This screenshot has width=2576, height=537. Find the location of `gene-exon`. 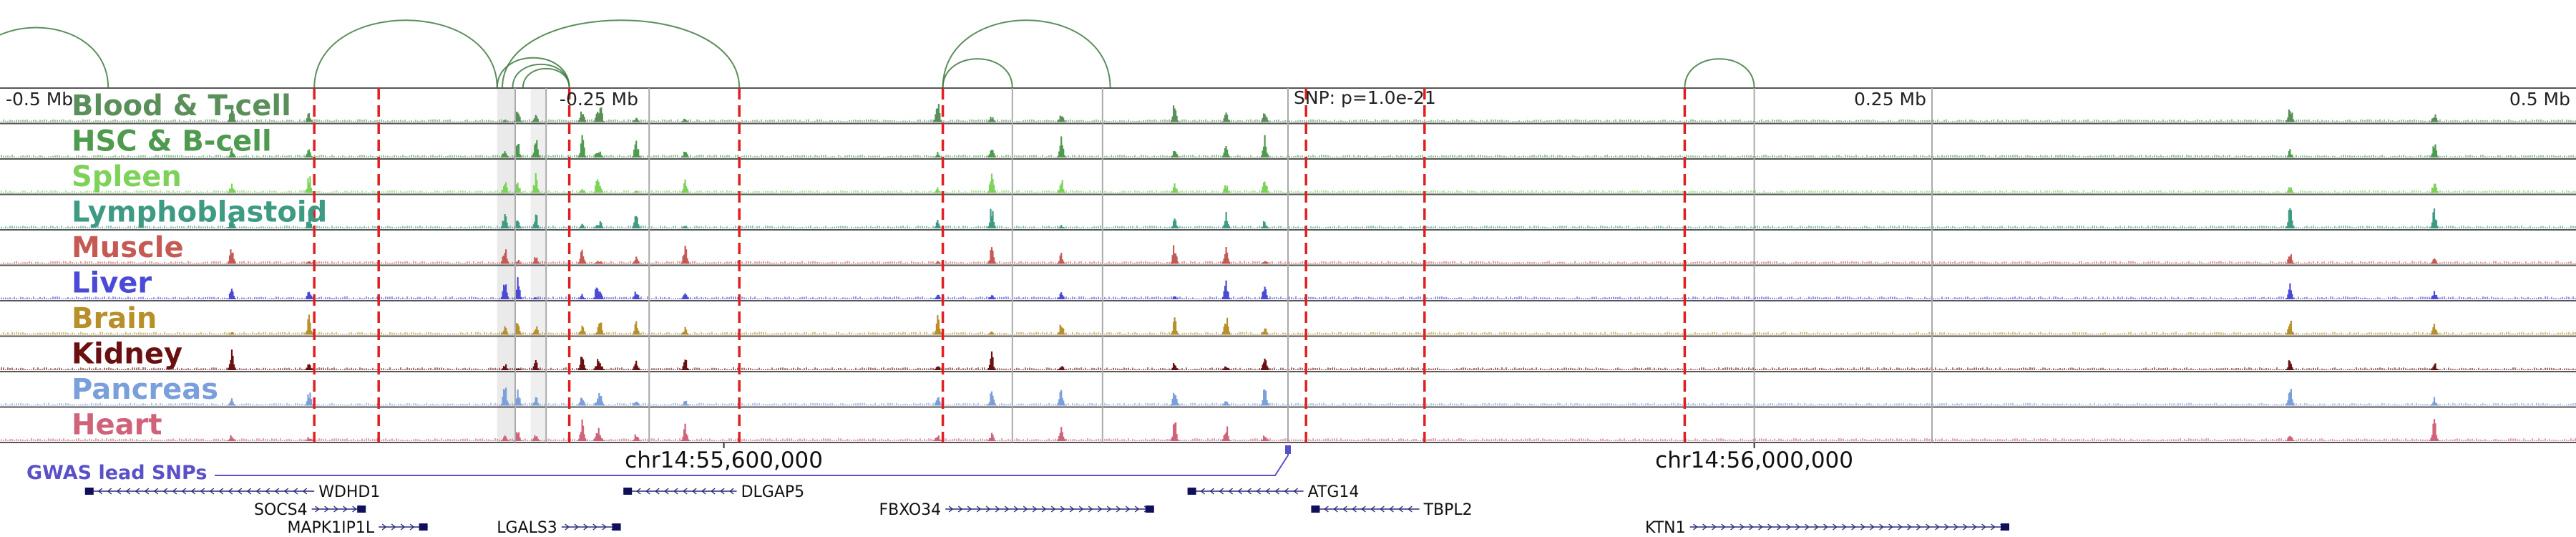

gene-exon is located at coordinates (1149, 509).